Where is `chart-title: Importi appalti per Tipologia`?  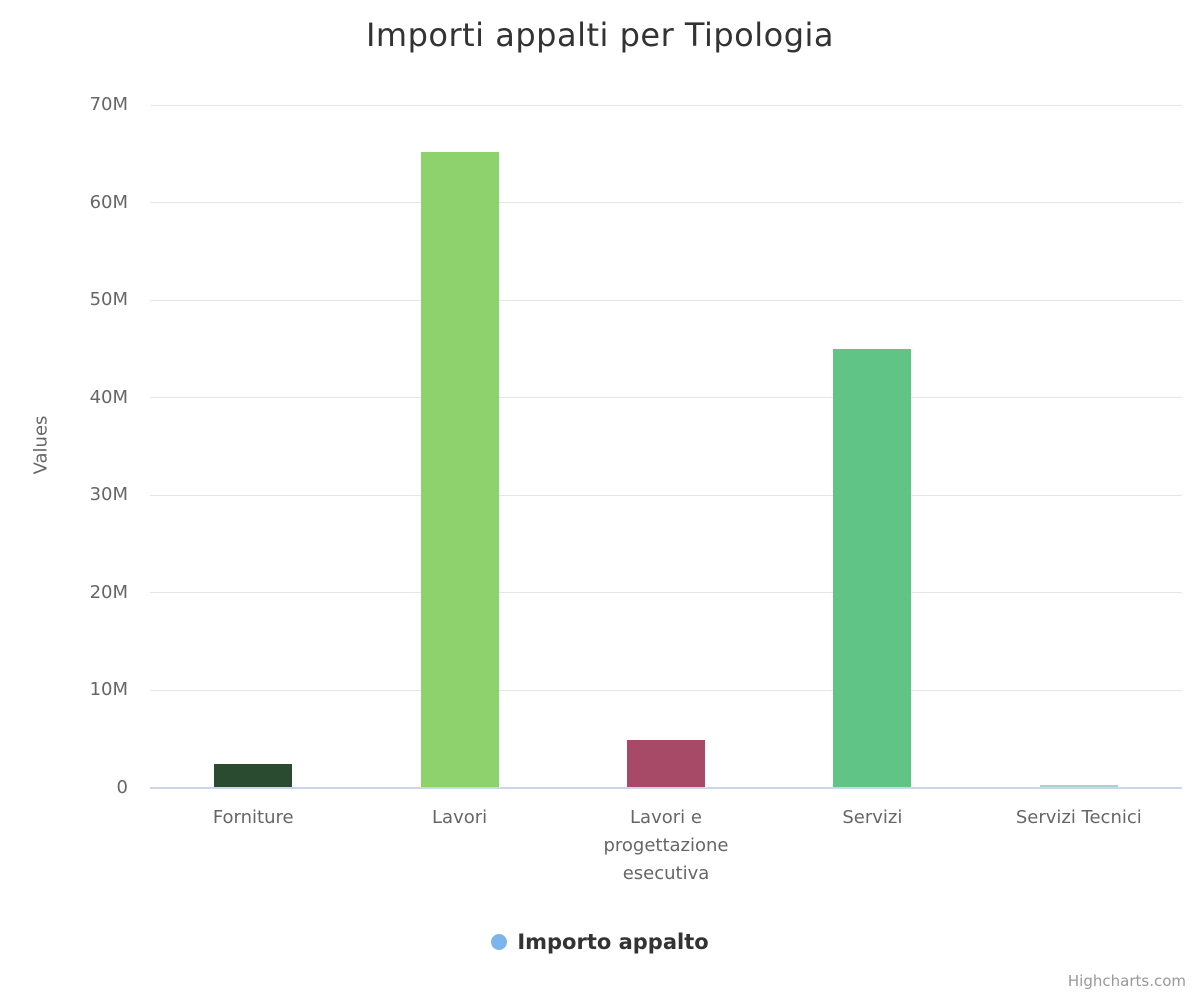 chart-title: Importi appalti per Tipologia is located at coordinates (600, 35).